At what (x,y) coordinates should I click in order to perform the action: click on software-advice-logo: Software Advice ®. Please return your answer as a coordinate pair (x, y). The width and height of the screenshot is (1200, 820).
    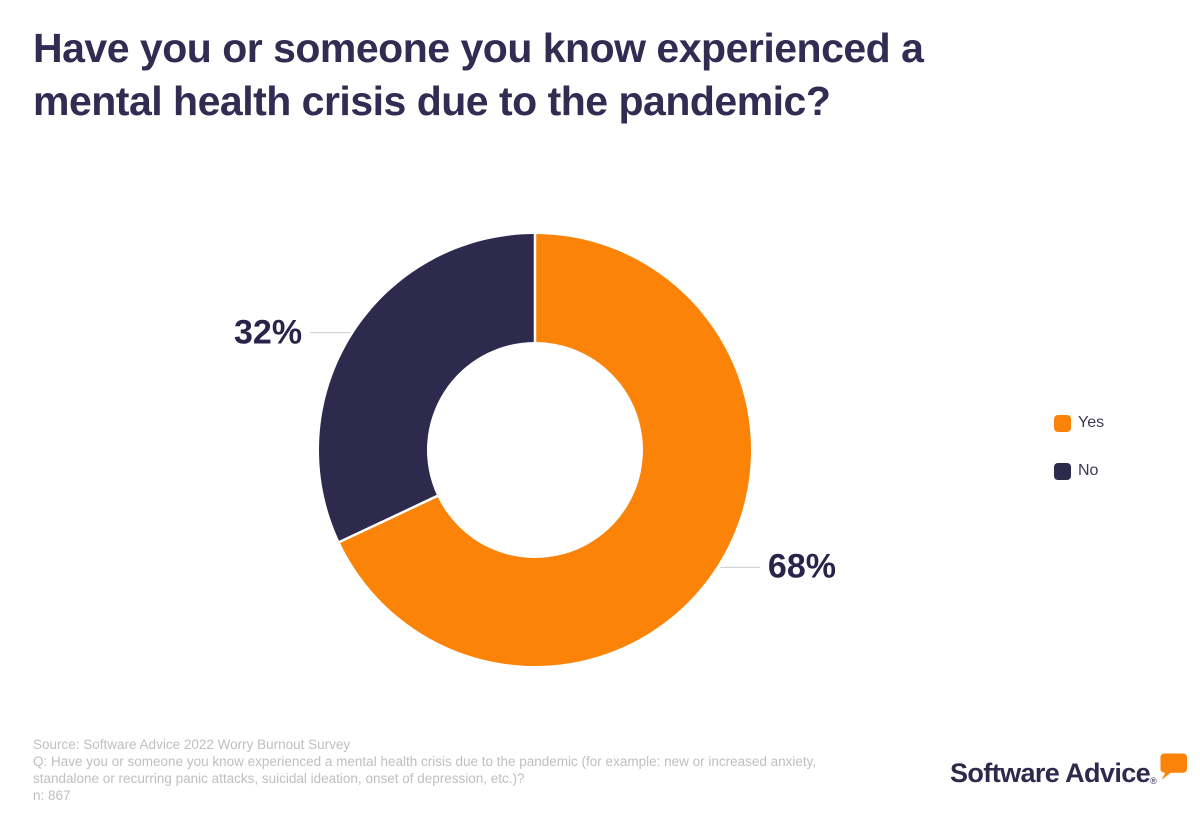
    Looking at the image, I should click on (1068, 770).